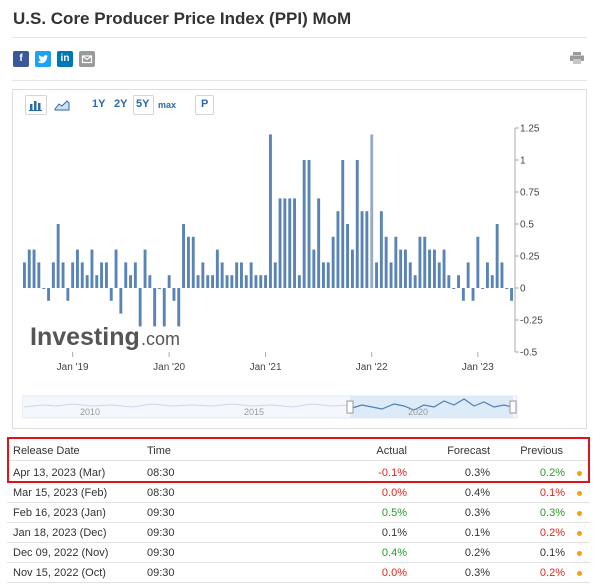 The image size is (600, 588). I want to click on range-max-button: max, so click(167, 105).